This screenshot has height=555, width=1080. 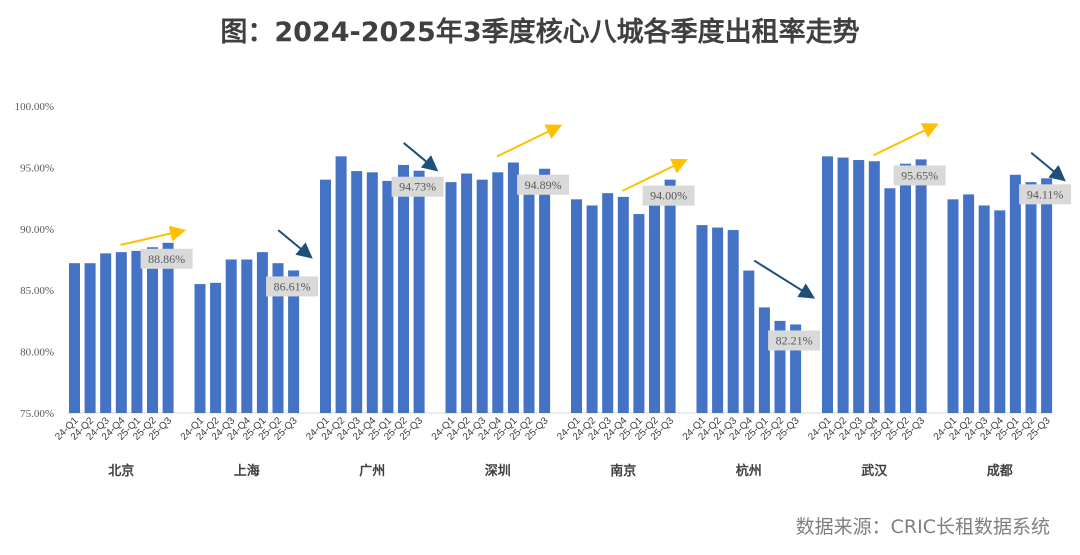 What do you see at coordinates (874, 471) in the screenshot?
I see `city-label: 武汉` at bounding box center [874, 471].